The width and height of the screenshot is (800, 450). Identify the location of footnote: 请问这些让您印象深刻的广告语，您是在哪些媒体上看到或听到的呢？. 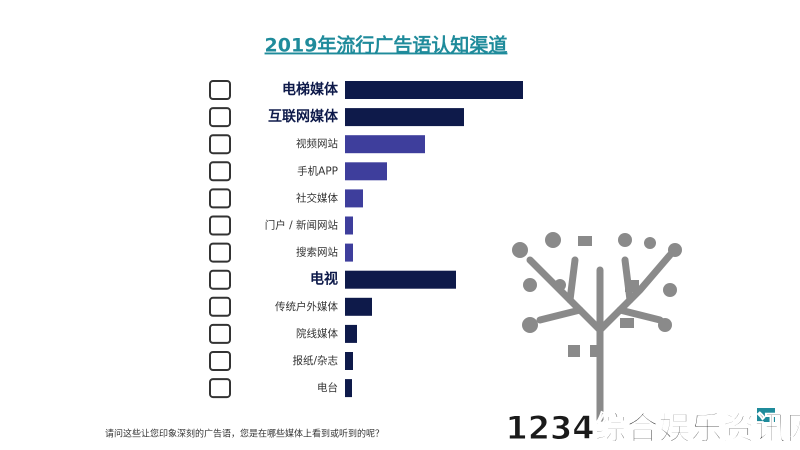
(244, 434).